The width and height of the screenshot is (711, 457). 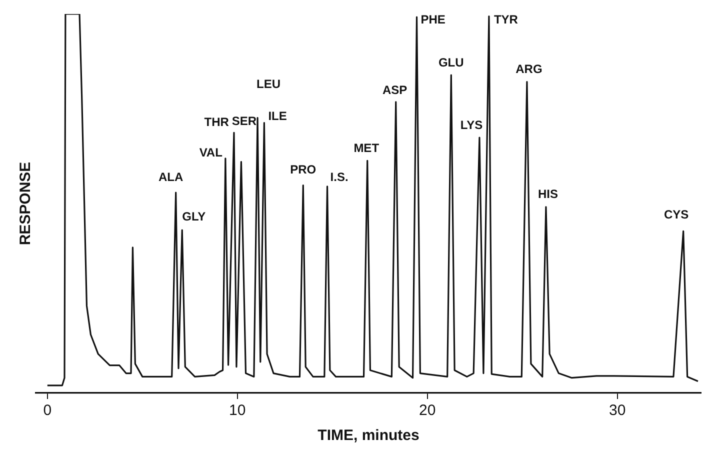 What do you see at coordinates (548, 194) in the screenshot?
I see `annotation: HIS` at bounding box center [548, 194].